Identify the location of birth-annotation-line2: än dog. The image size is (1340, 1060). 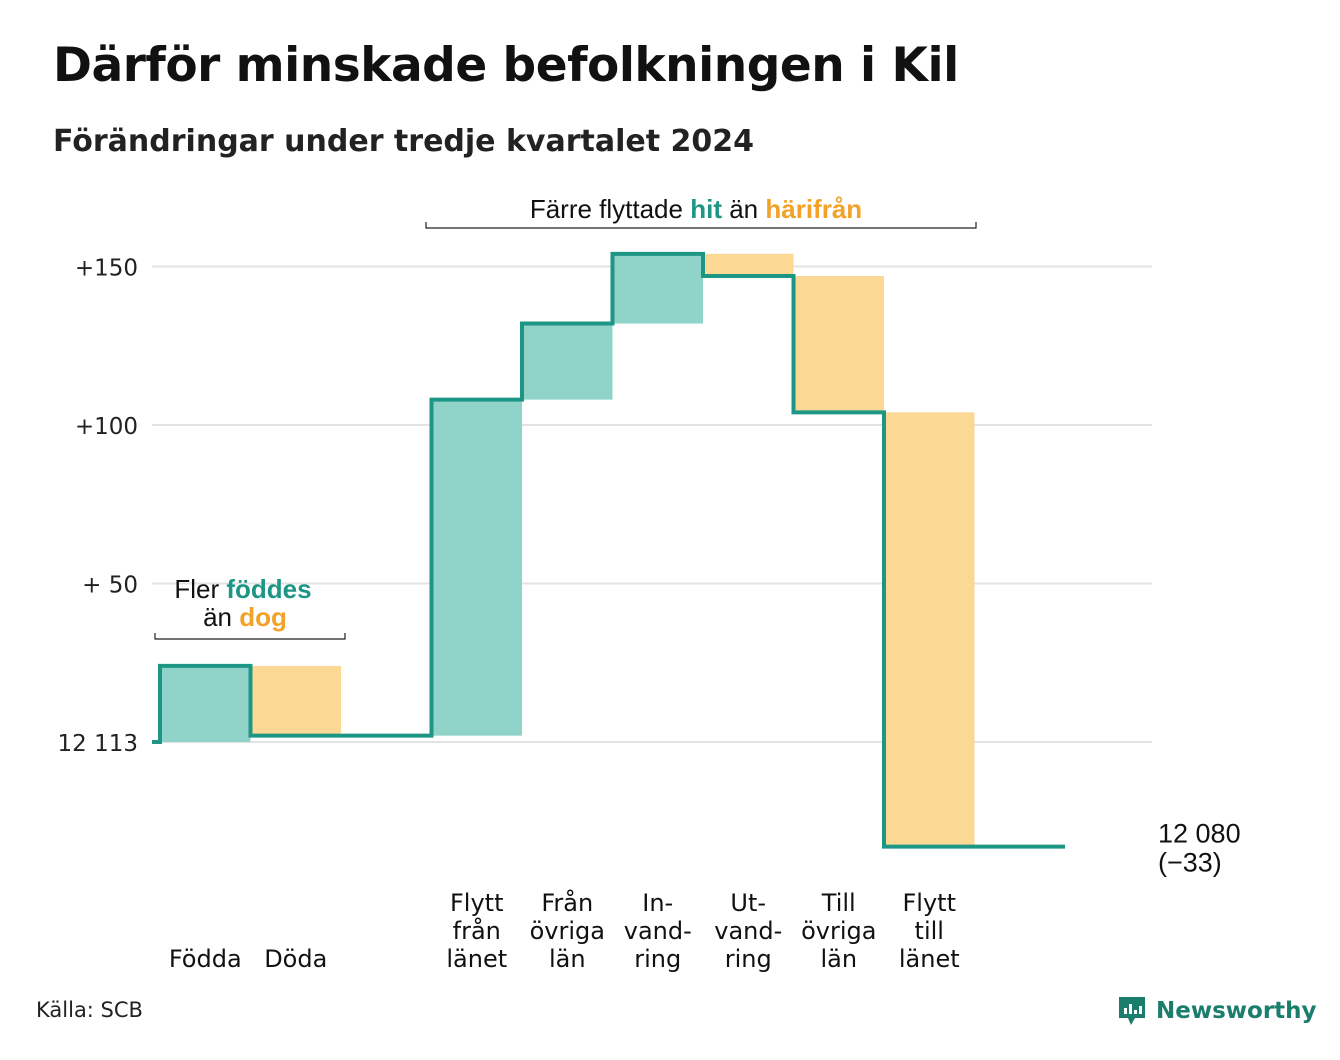
(245, 617).